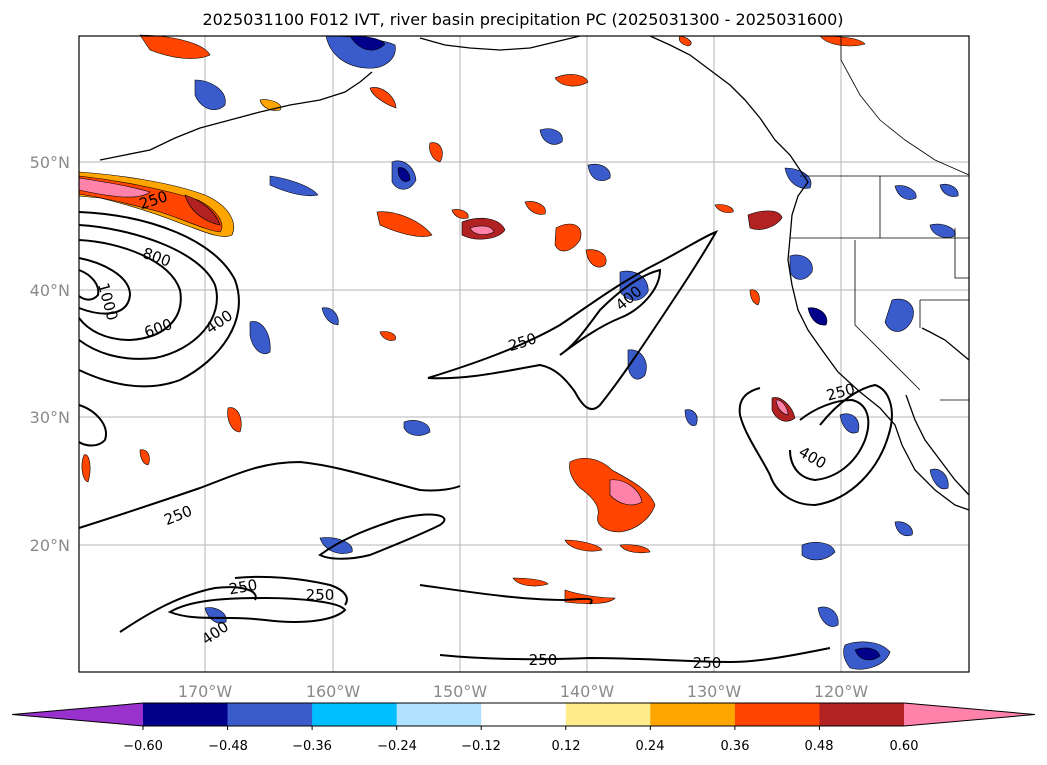 This screenshot has height=765, width=1047. I want to click on state-borders, so click(880, 218).